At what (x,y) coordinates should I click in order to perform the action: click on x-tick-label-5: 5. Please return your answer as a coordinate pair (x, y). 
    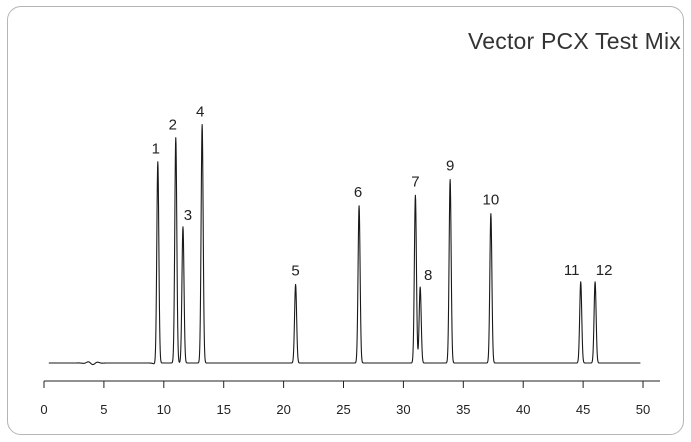
    Looking at the image, I should click on (103, 409).